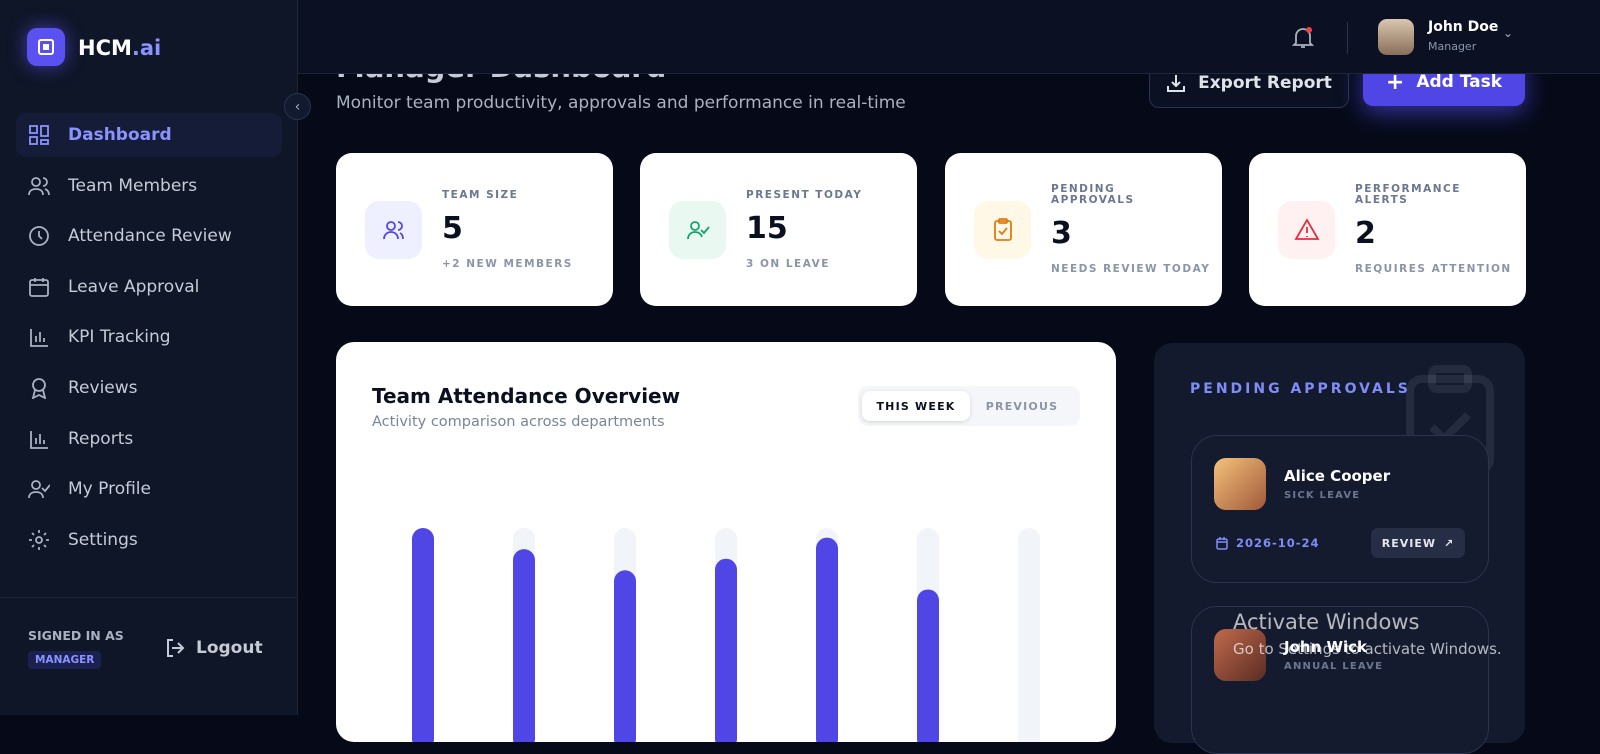 This screenshot has height=754, width=1600. What do you see at coordinates (1131, 229) in the screenshot?
I see `stat-text: PENDING APPROVALS 3 NEEDS REVIEW TODAY` at bounding box center [1131, 229].